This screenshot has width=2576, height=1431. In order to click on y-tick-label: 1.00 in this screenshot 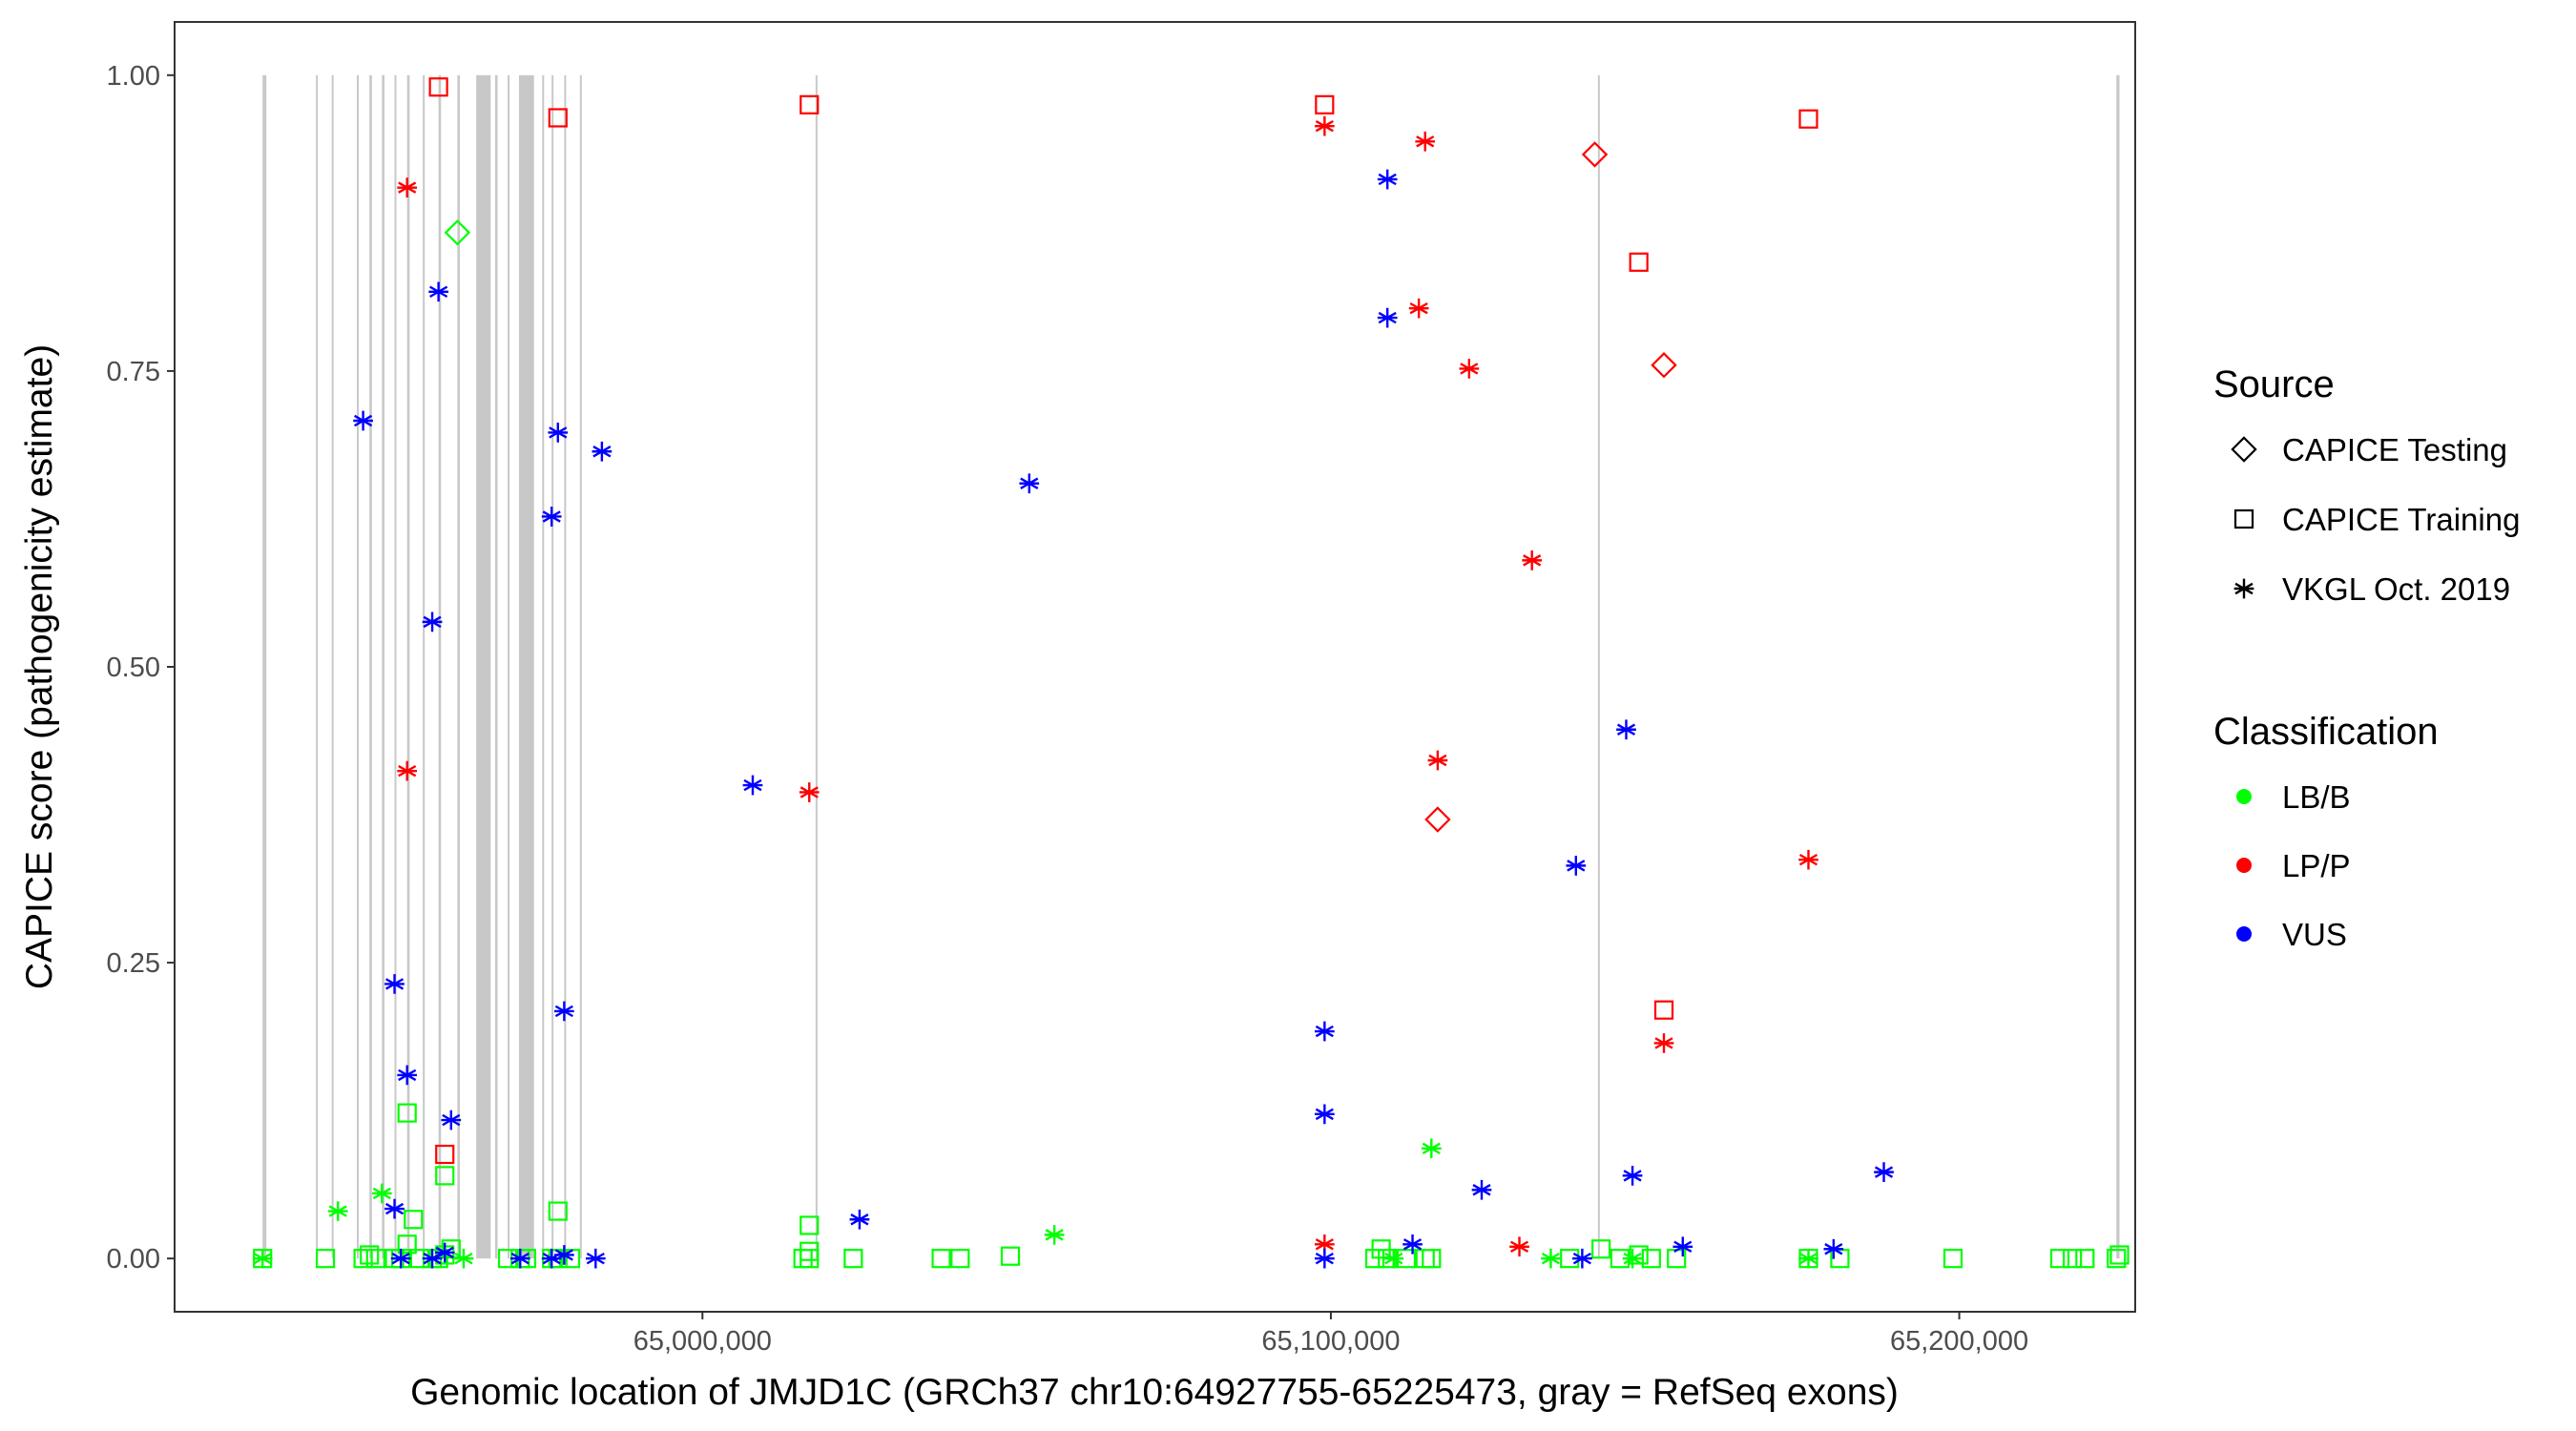, I will do `click(133, 76)`.